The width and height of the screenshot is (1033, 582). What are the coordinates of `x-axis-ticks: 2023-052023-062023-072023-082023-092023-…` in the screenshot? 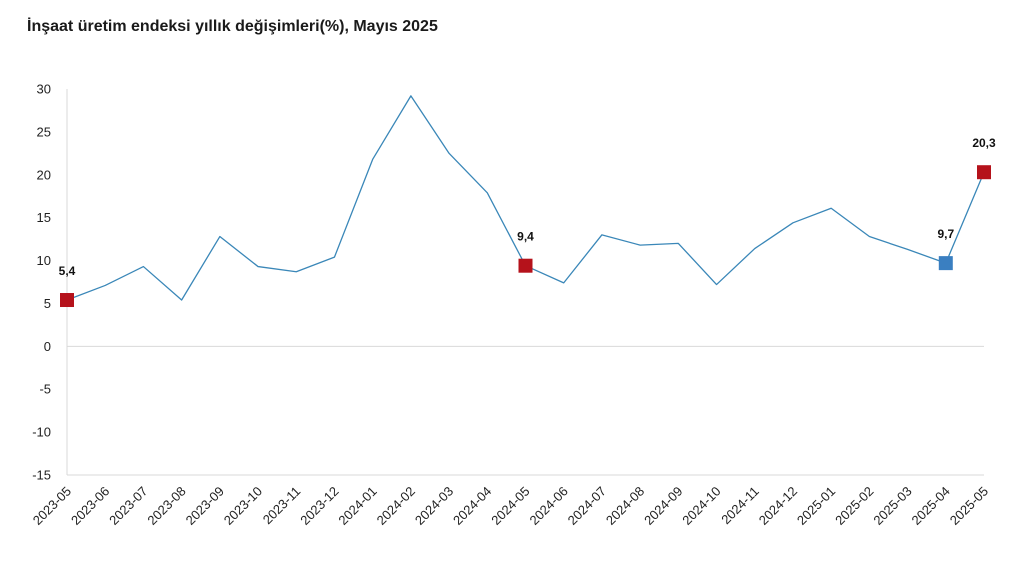 It's located at (510, 506).